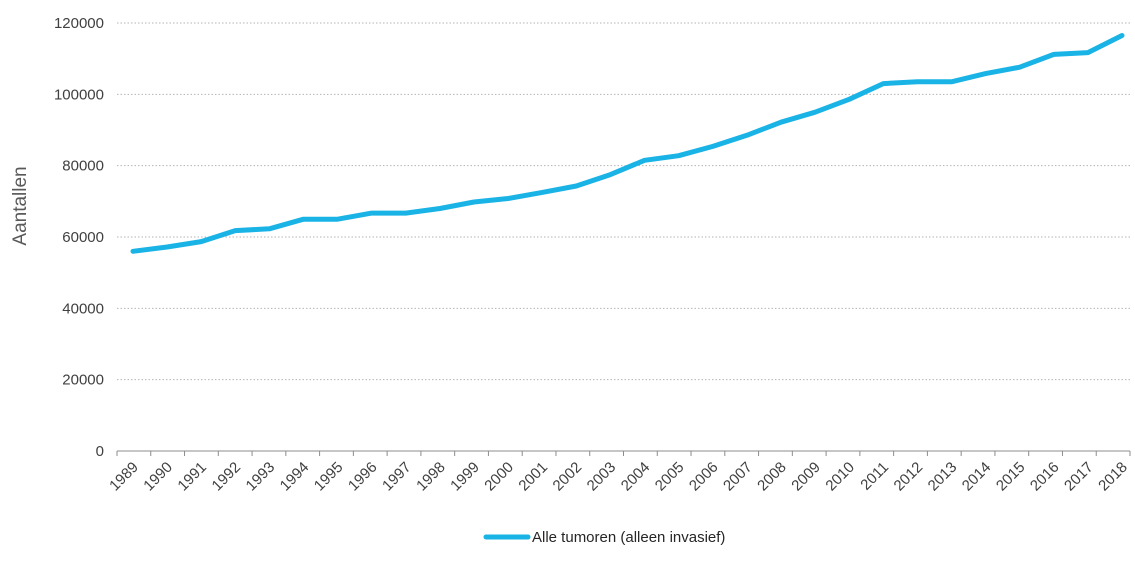 The height and width of the screenshot is (582, 1135). I want to click on x-tick-label: 1999, so click(465, 477).